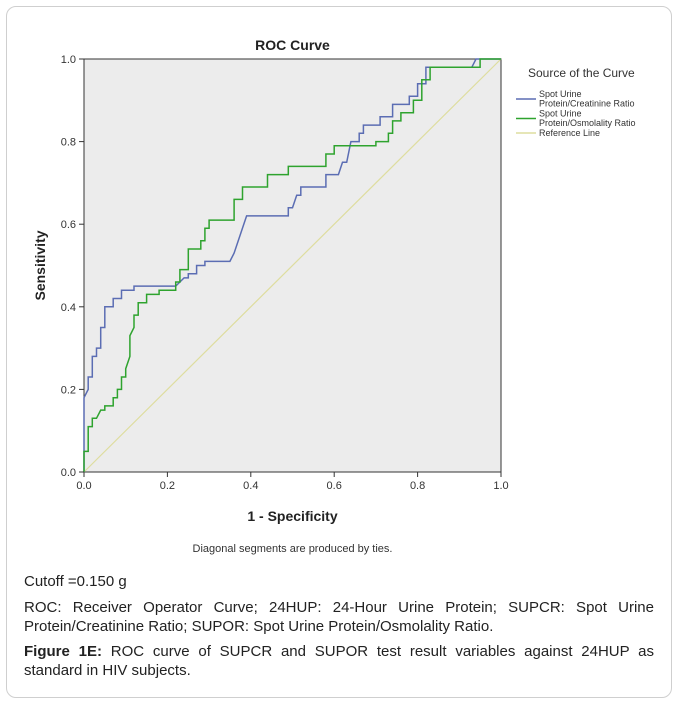 The image size is (678, 702). I want to click on y-tick-label: 0.6, so click(68, 225).